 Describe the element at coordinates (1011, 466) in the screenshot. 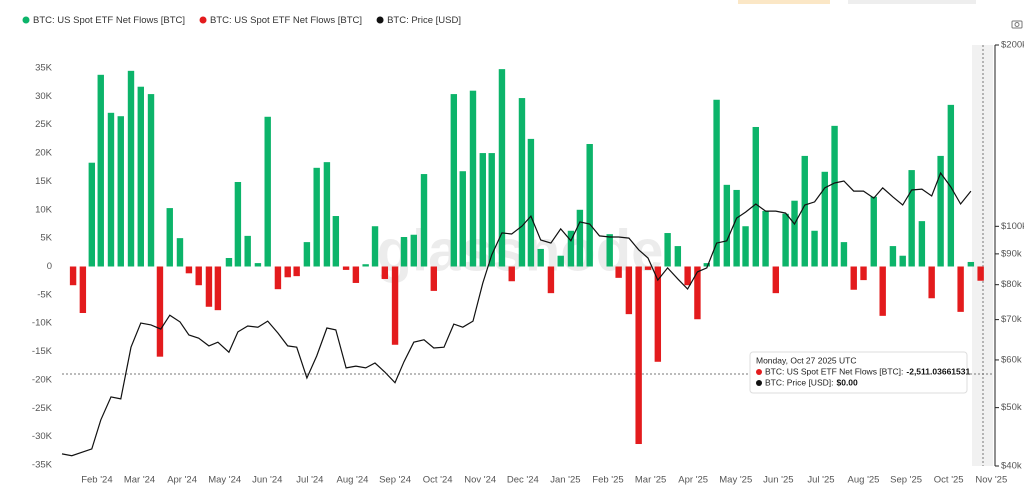

I see `y2-tick-label: $40k` at that location.